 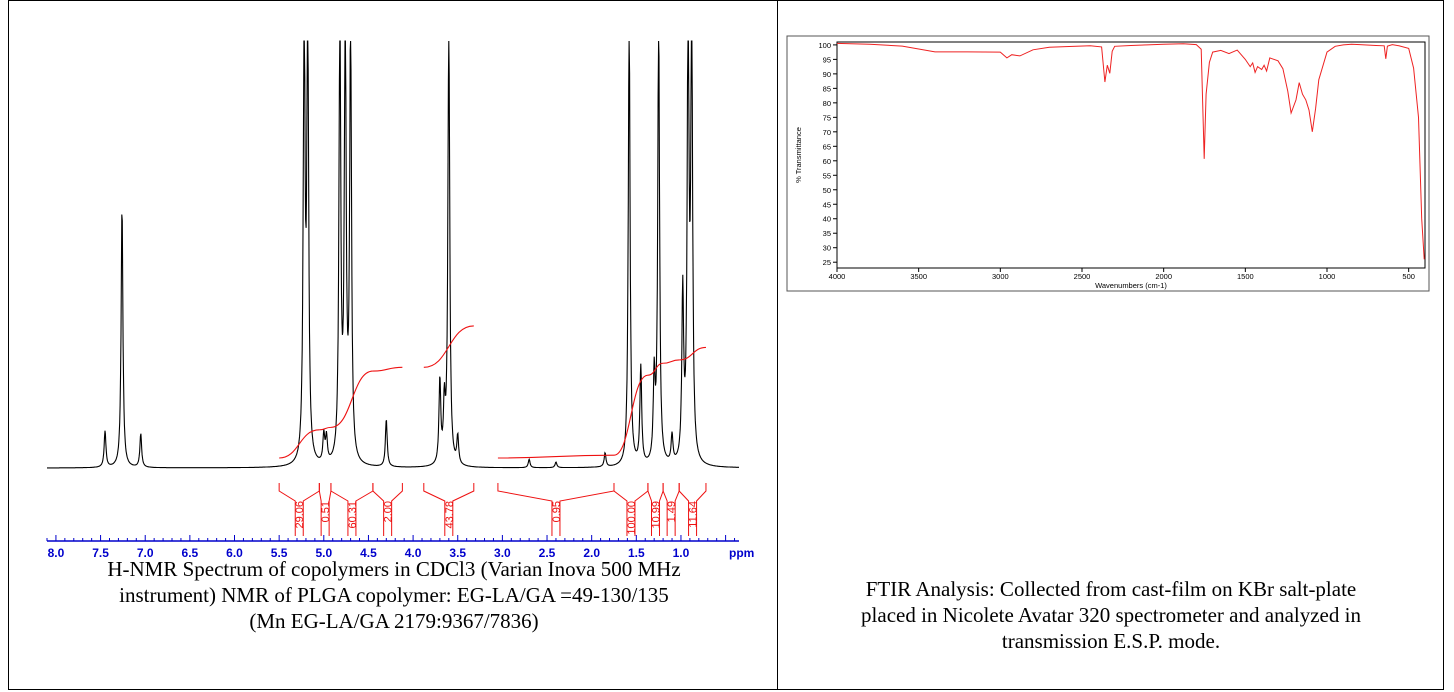 What do you see at coordinates (547, 553) in the screenshot?
I see `nmr-x-tick-label: 2.5` at bounding box center [547, 553].